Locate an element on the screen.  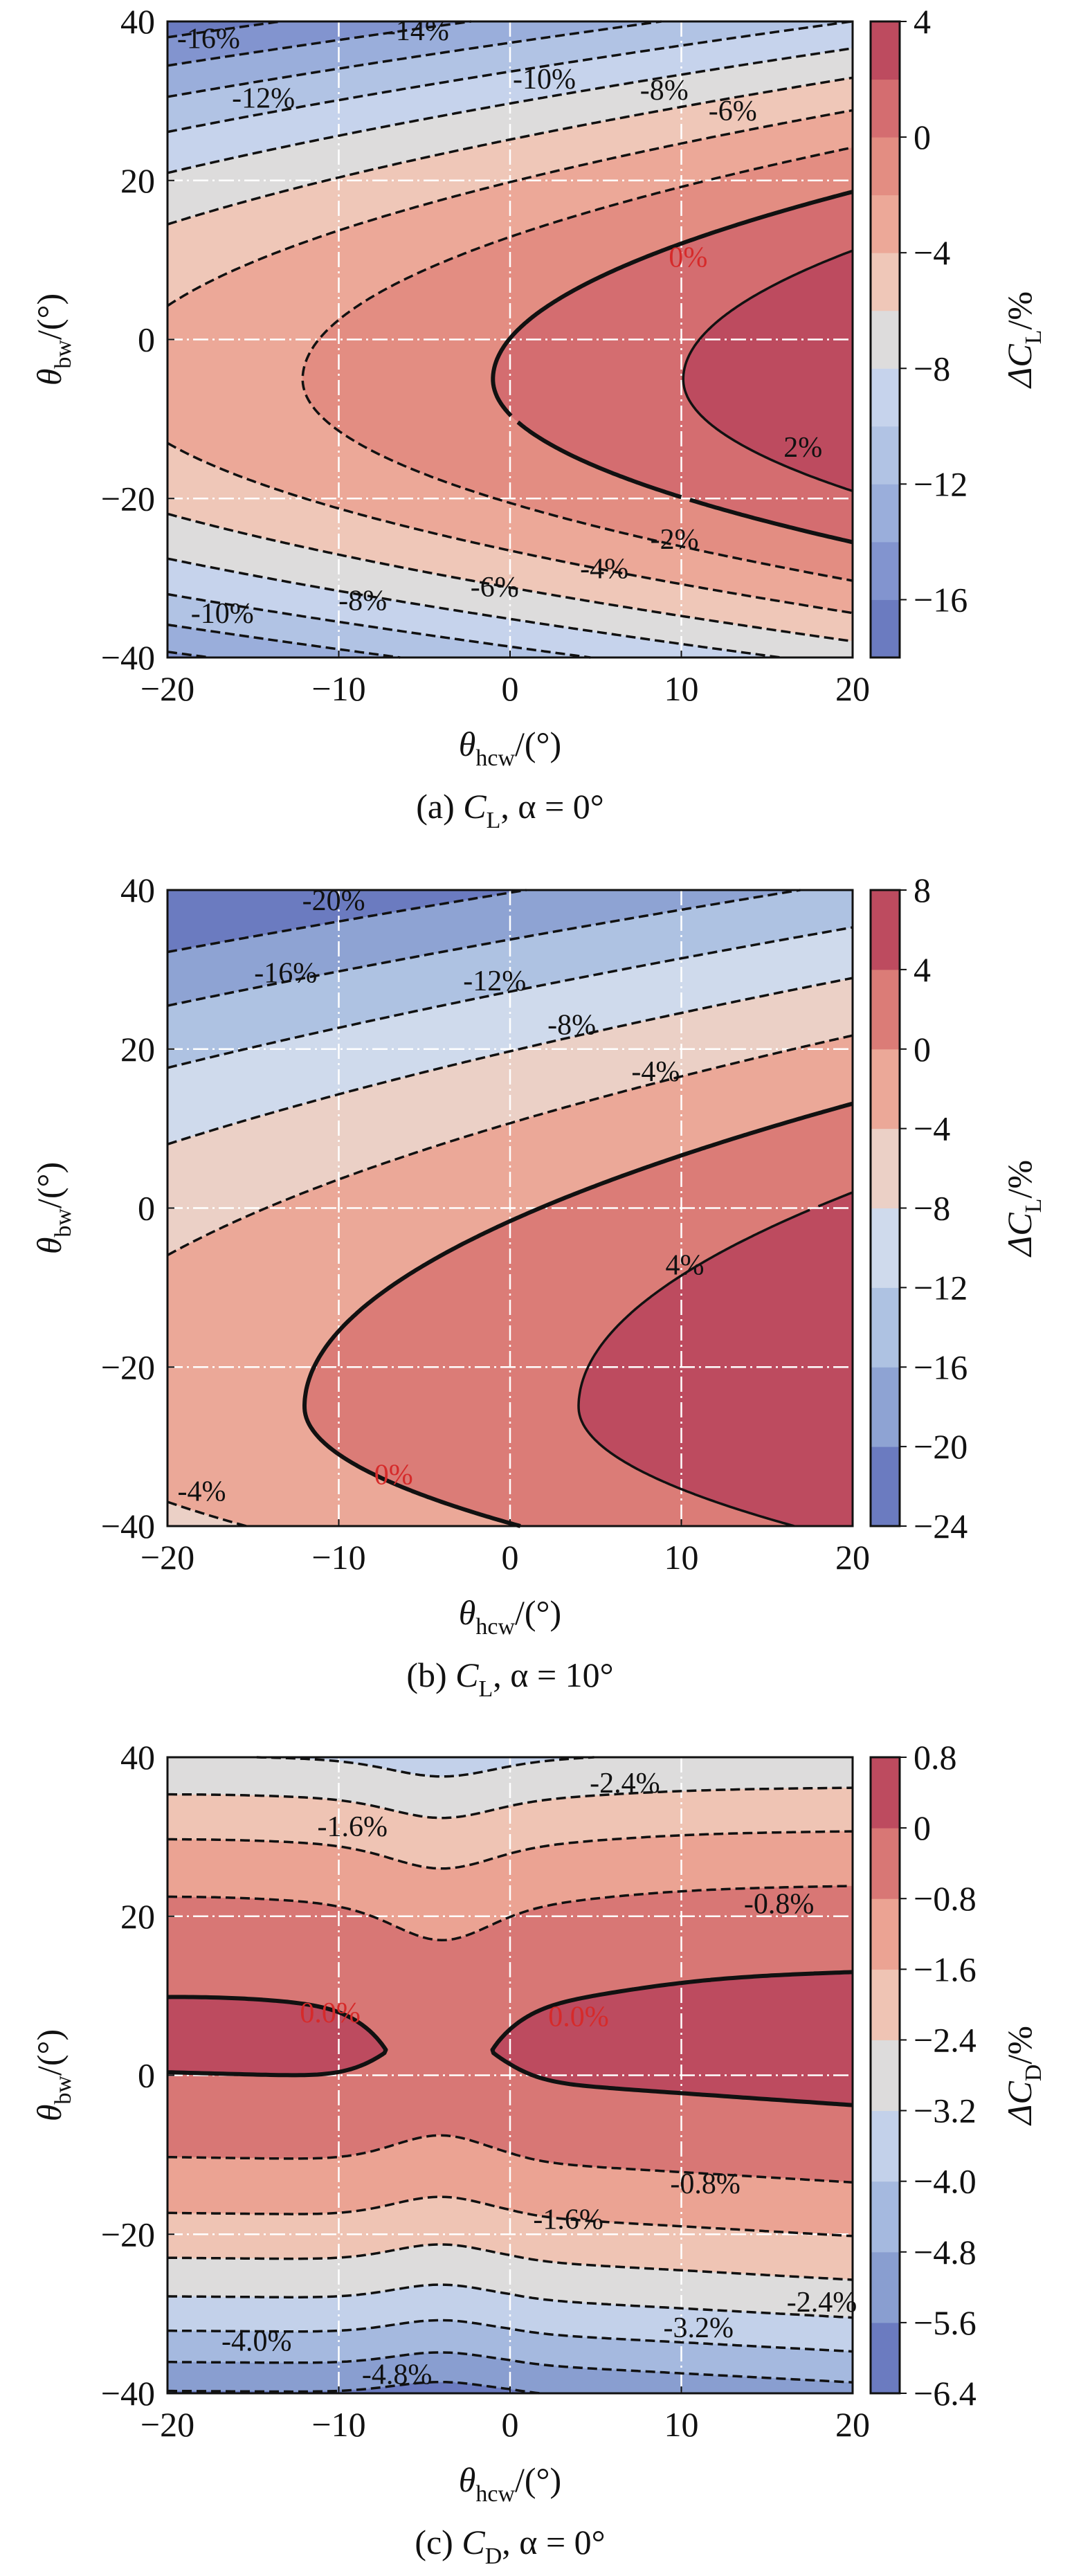
y-axis-symbol: θ is located at coordinates (49, 2113).